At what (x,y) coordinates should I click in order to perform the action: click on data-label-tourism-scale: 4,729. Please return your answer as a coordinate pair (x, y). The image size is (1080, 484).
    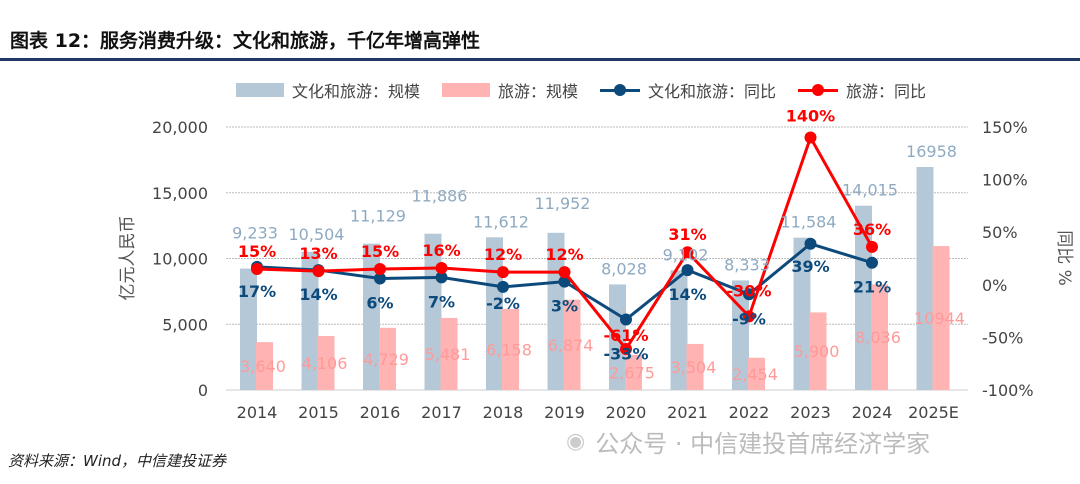
    Looking at the image, I should click on (386, 359).